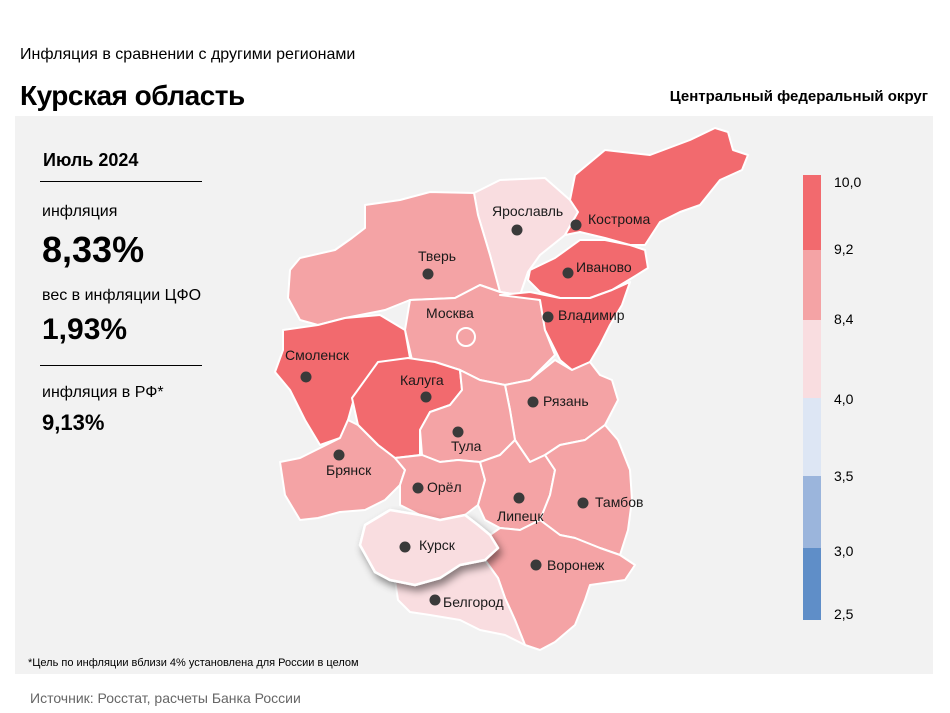 This screenshot has height=713, width=950. I want to click on city-label-3: Иваново, so click(604, 267).